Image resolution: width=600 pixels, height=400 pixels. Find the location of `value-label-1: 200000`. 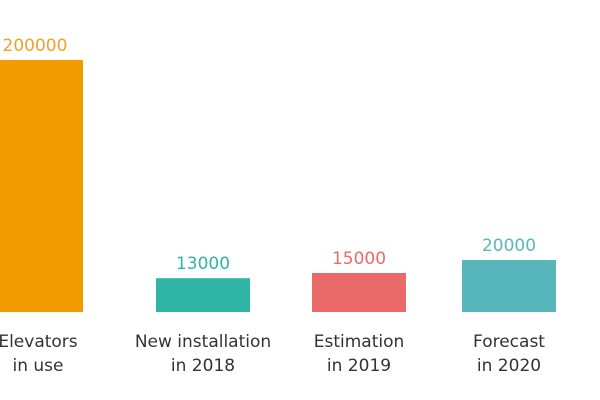

value-label-1: 200000 is located at coordinates (35, 46).